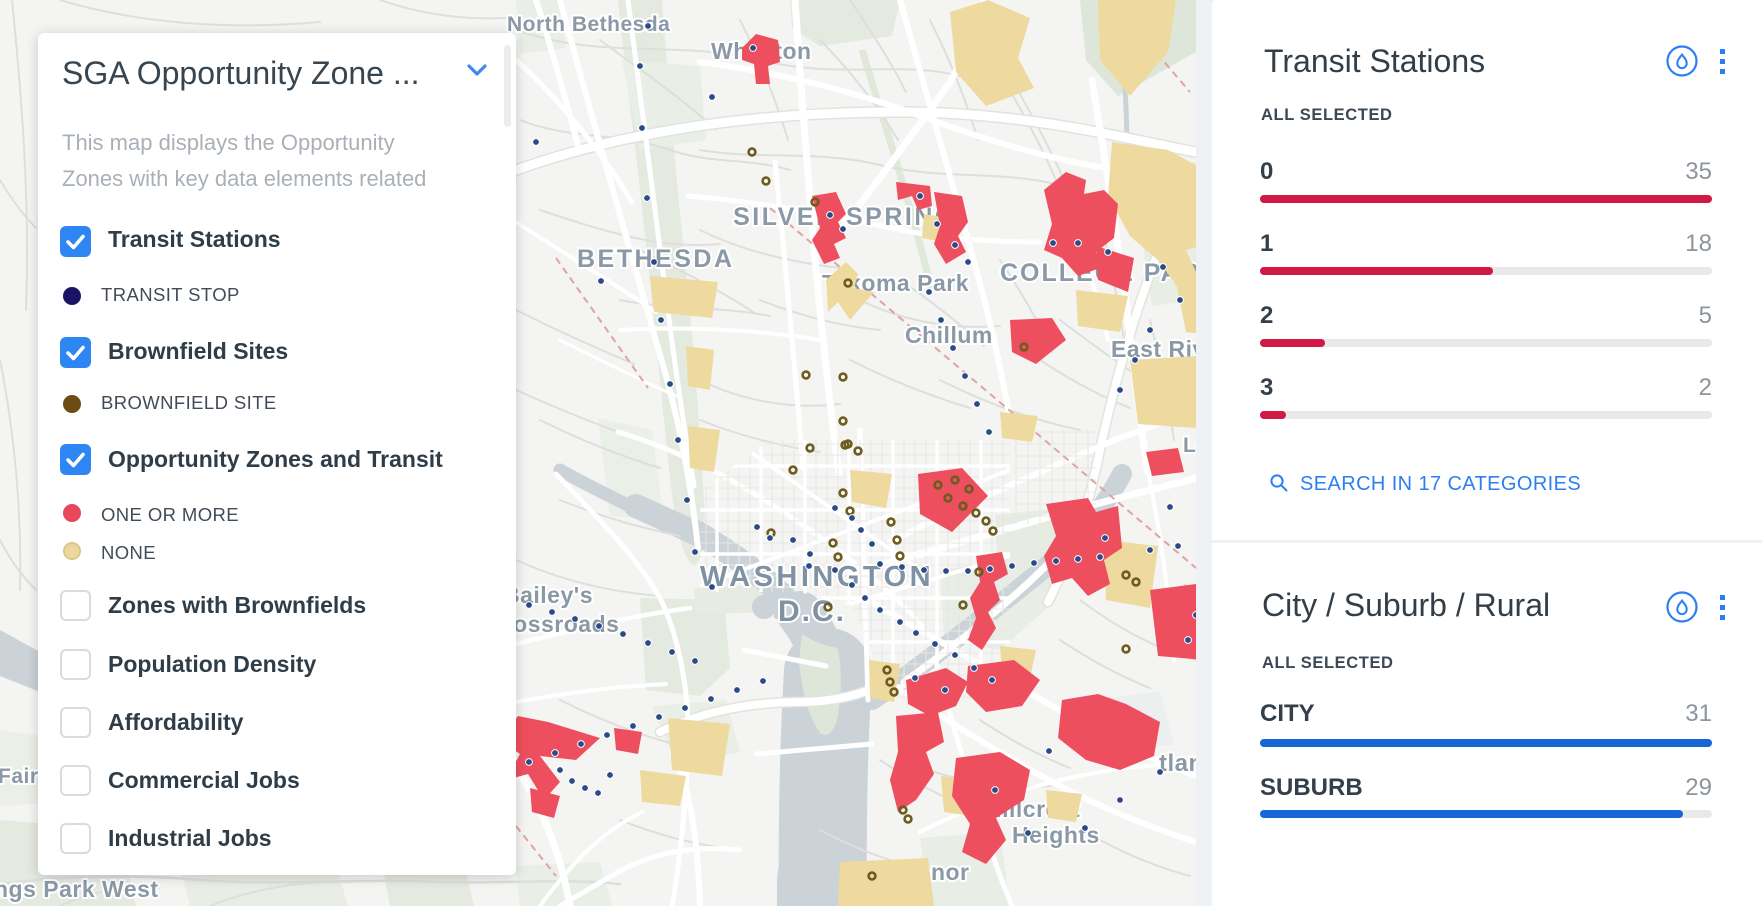 This screenshot has width=1762, height=906. What do you see at coordinates (588, 24) in the screenshot?
I see `svg-text: North Bethesda` at bounding box center [588, 24].